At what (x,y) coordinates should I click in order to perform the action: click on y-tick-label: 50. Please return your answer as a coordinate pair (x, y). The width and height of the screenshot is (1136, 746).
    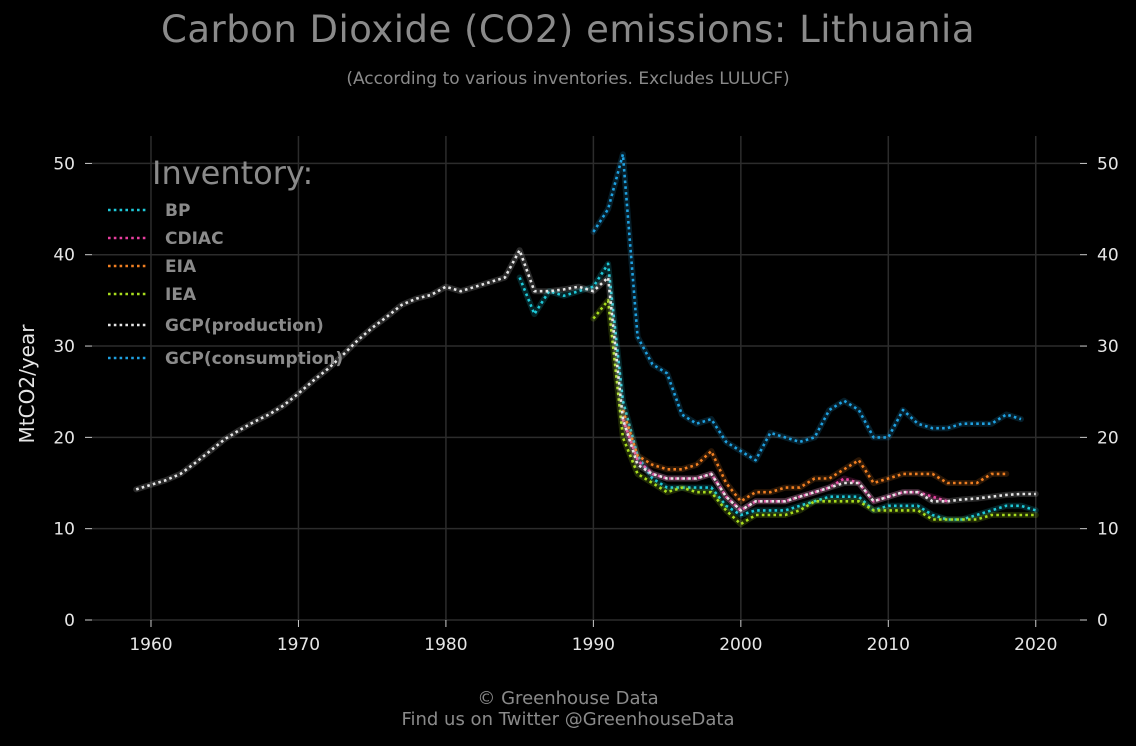
    Looking at the image, I should click on (64, 164).